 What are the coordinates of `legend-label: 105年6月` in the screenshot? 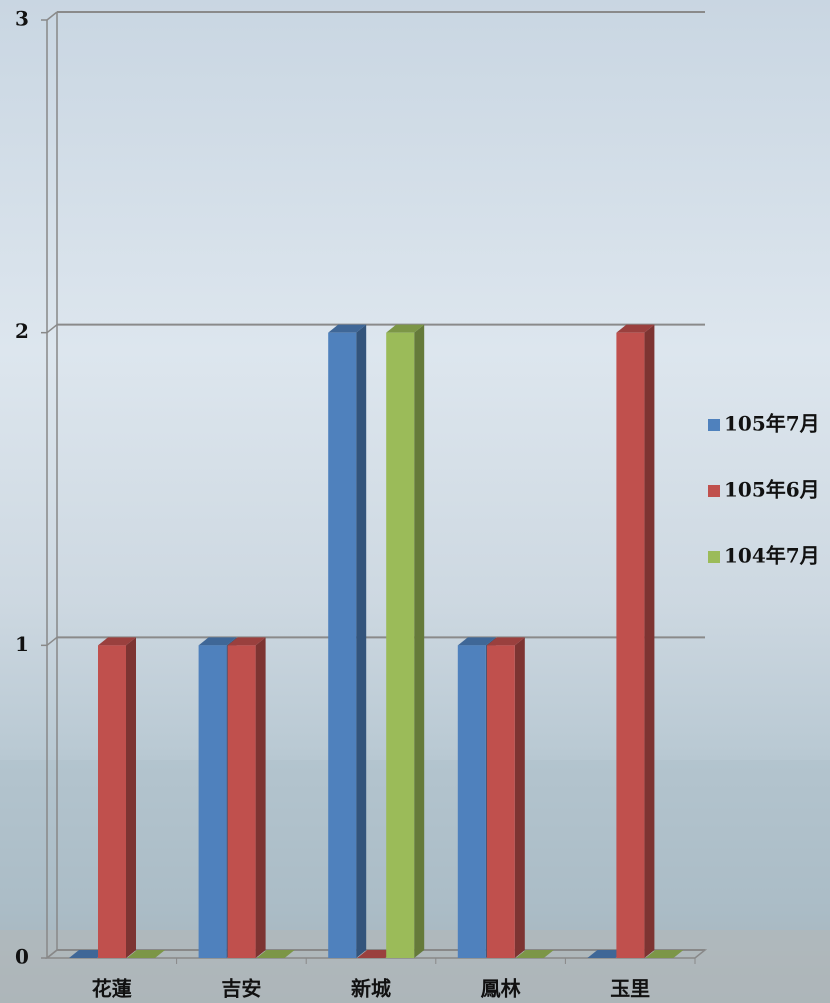 It's located at (772, 490).